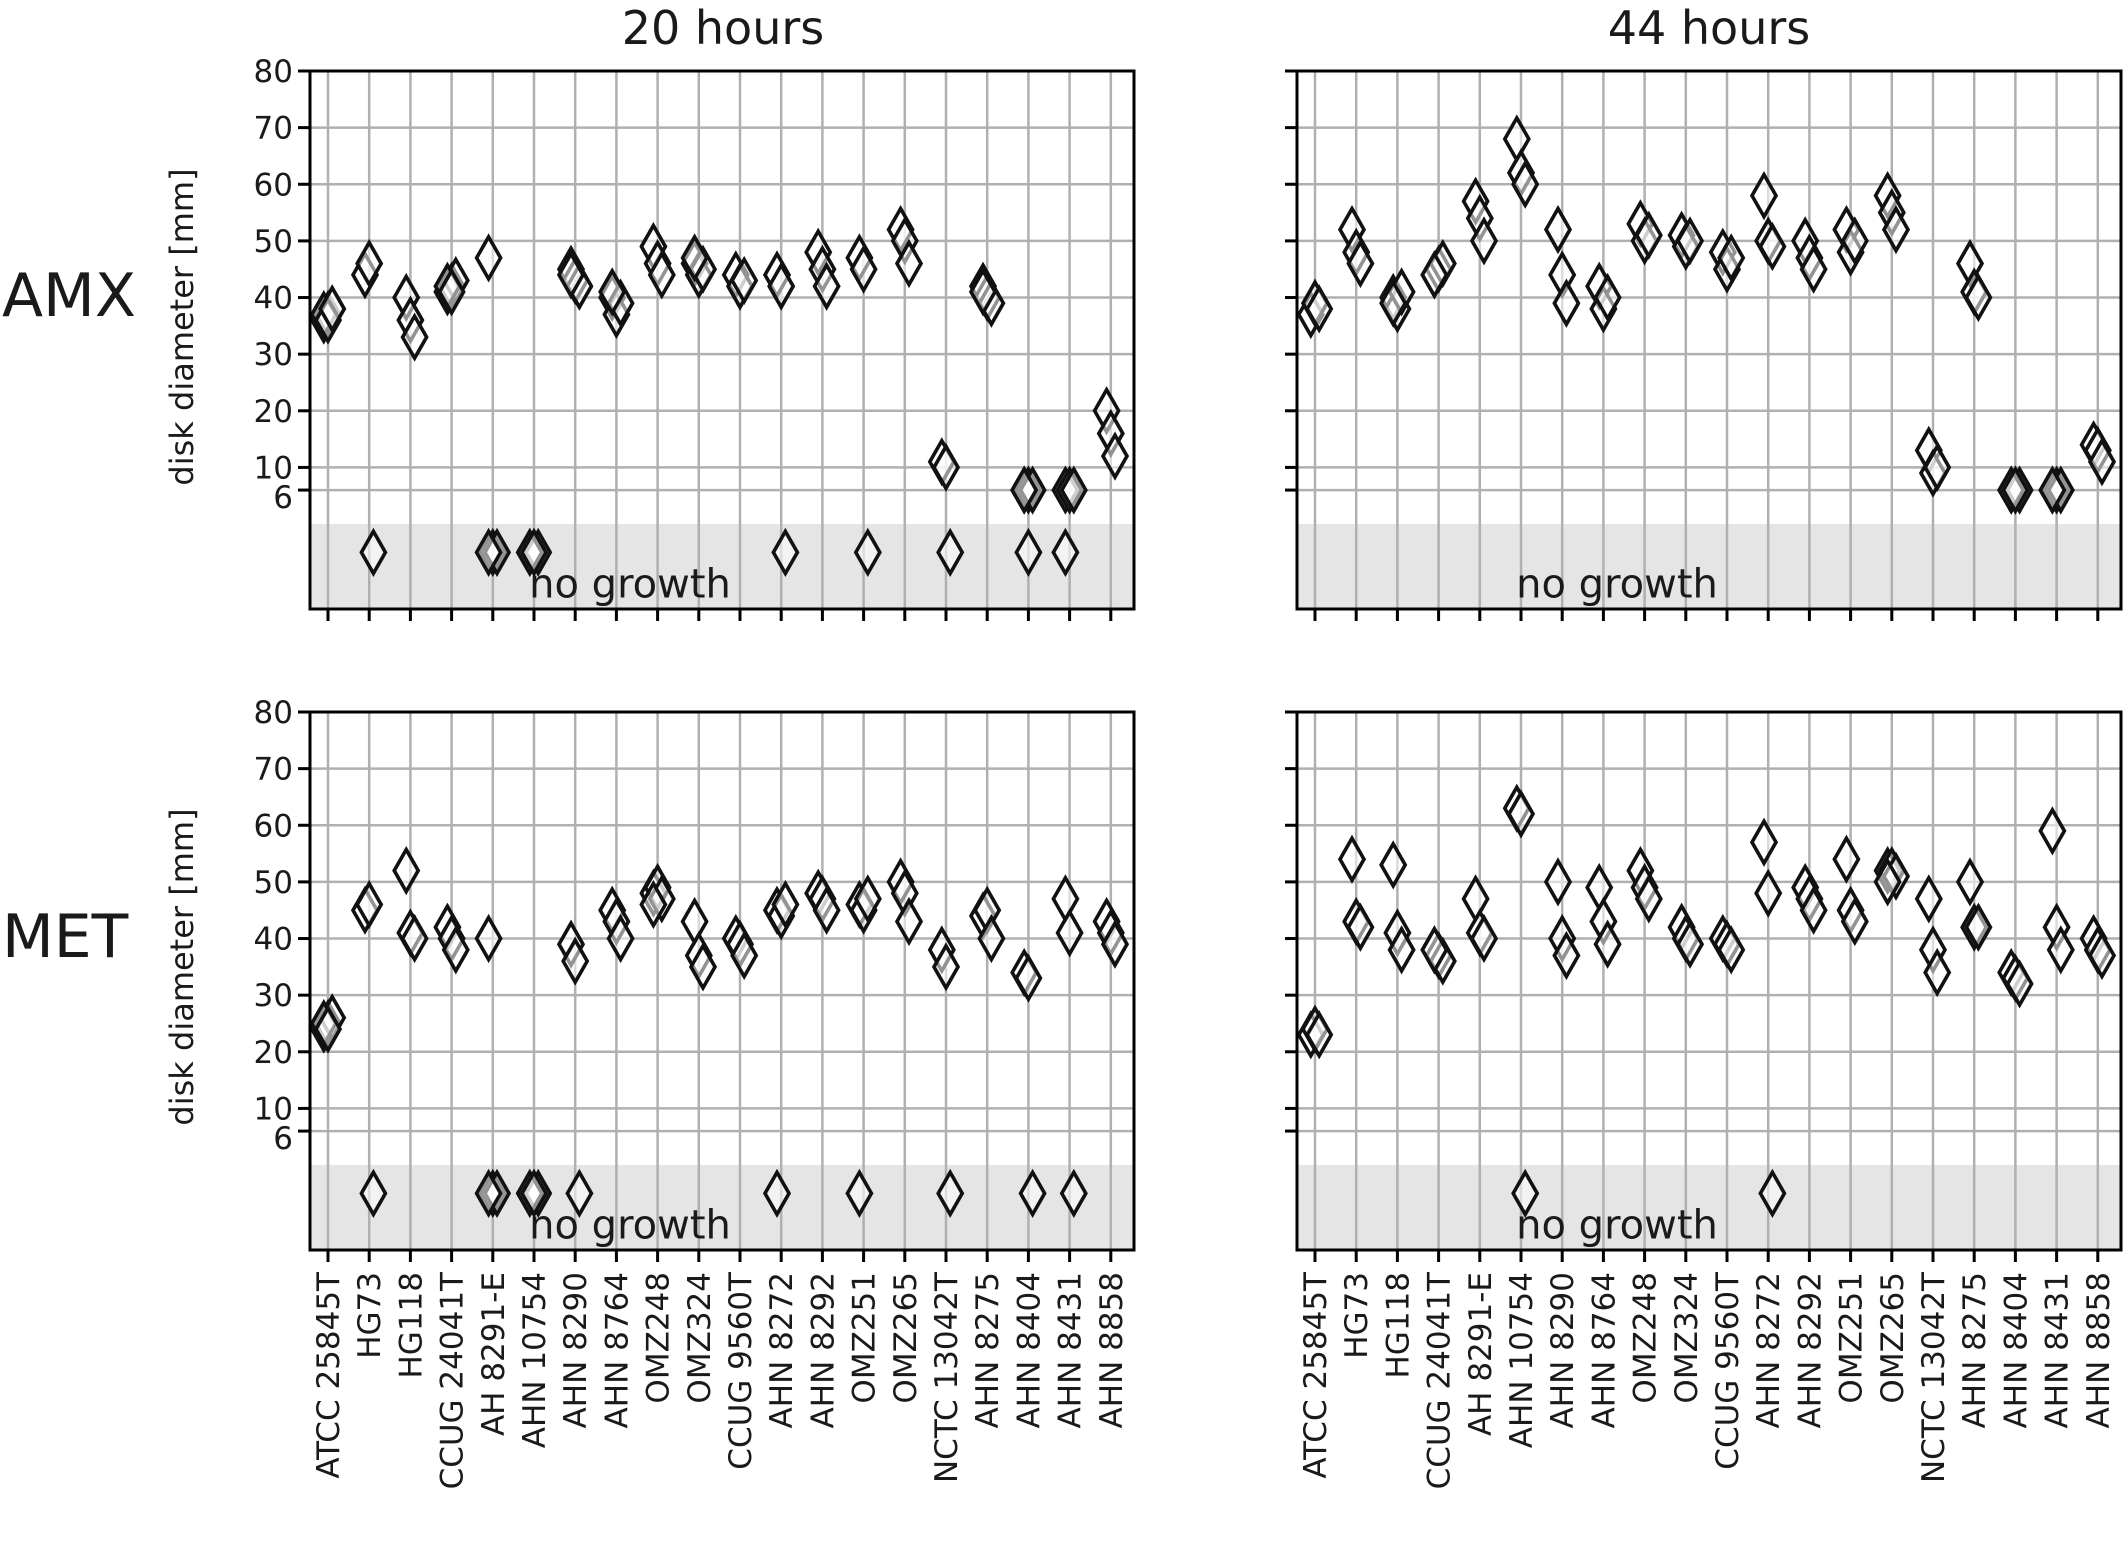  I want to click on x-tick-label: AHN 8431, so click(1071, 1350).